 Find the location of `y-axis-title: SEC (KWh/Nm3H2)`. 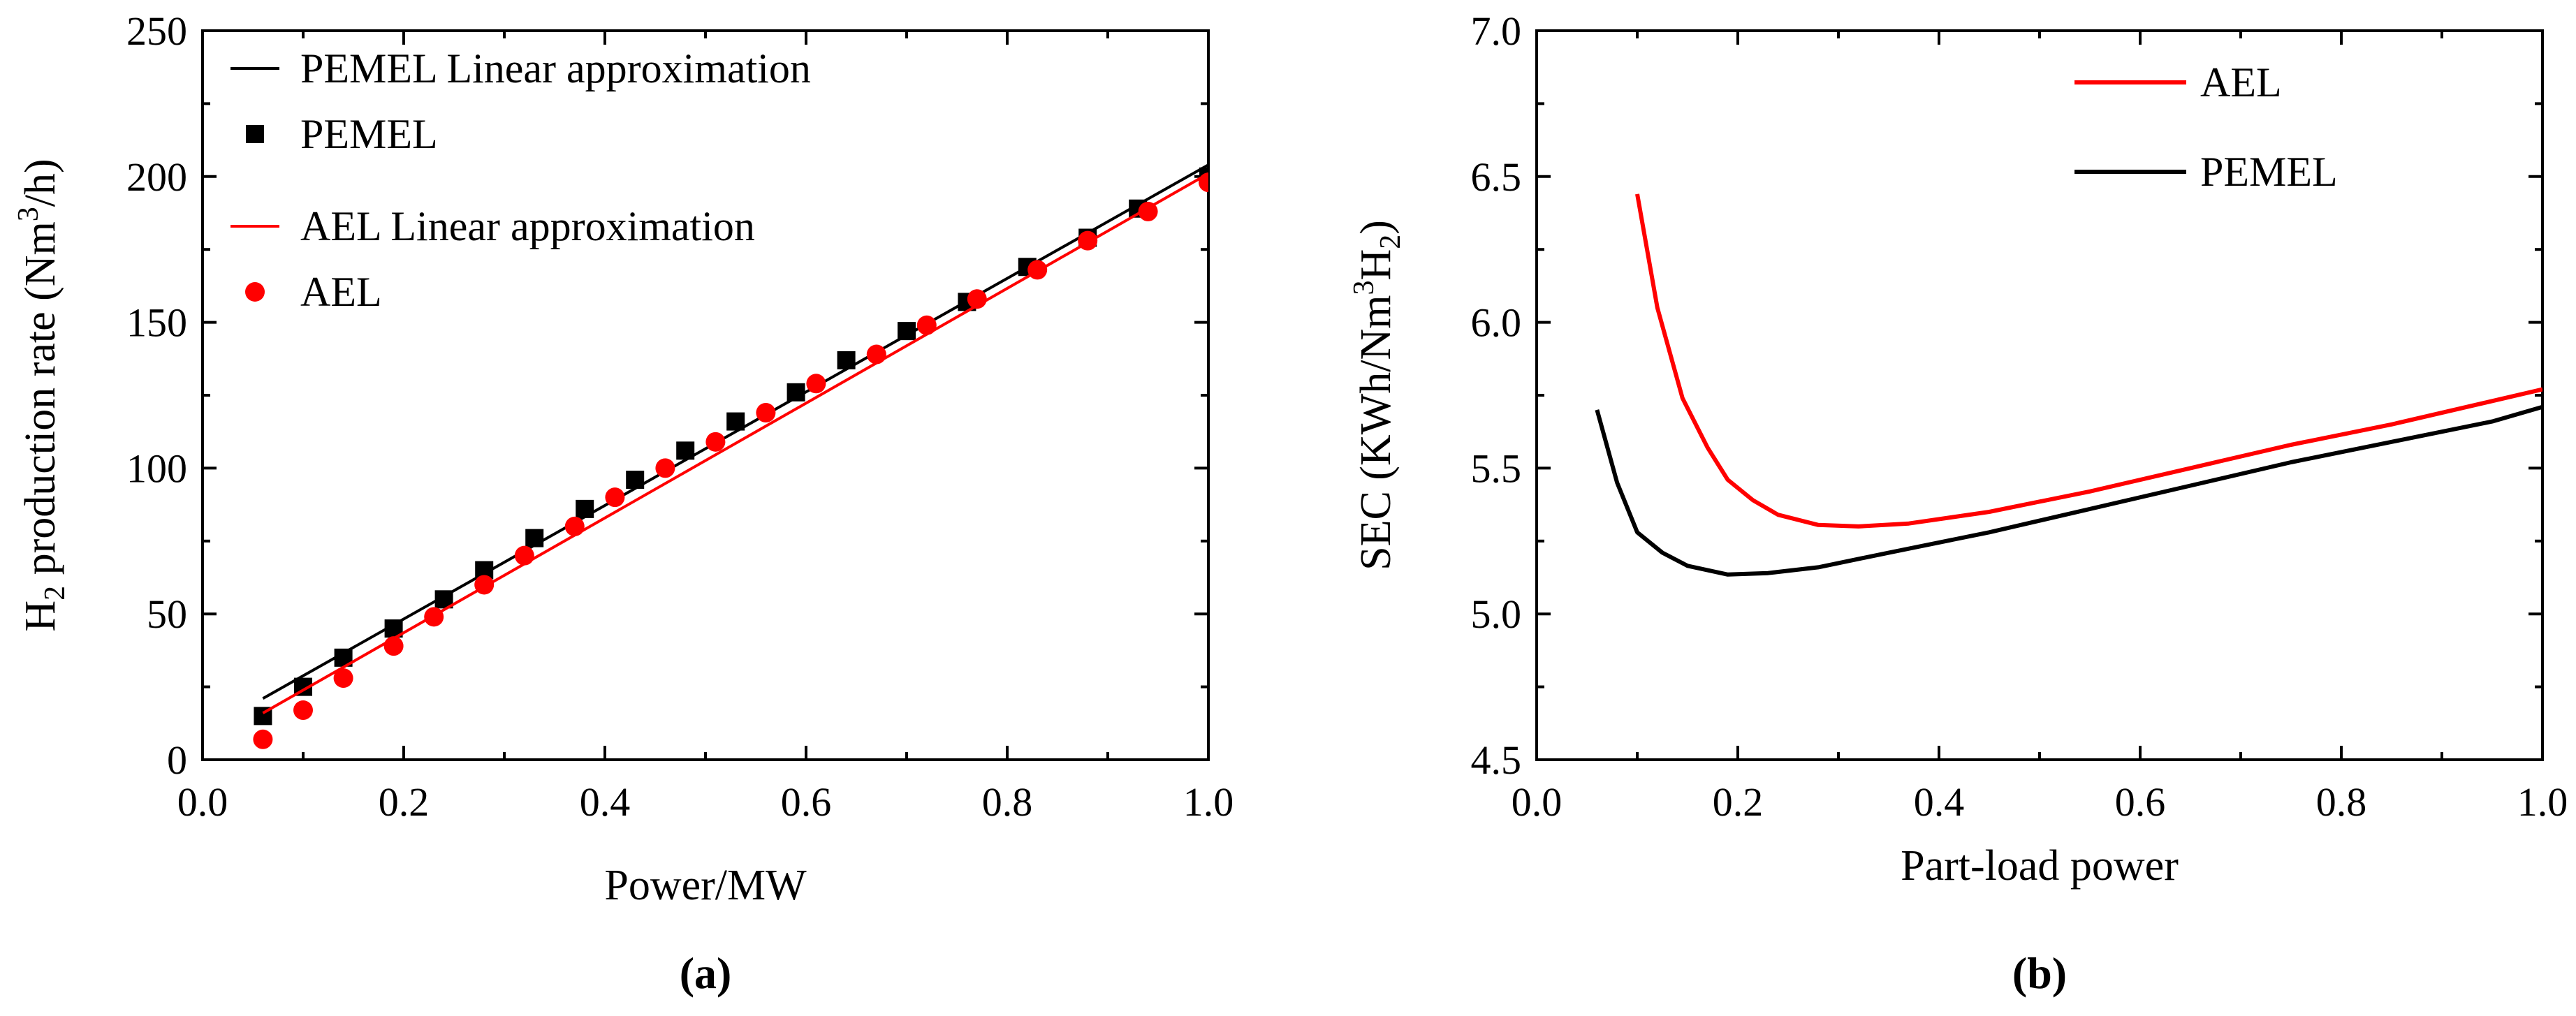

y-axis-title: SEC (KWh/Nm3H2) is located at coordinates (1377, 395).